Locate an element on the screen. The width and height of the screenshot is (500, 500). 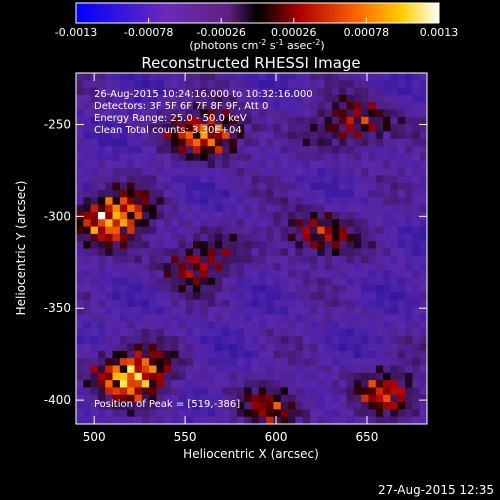
y-tick-label: -300 is located at coordinates (57, 216).